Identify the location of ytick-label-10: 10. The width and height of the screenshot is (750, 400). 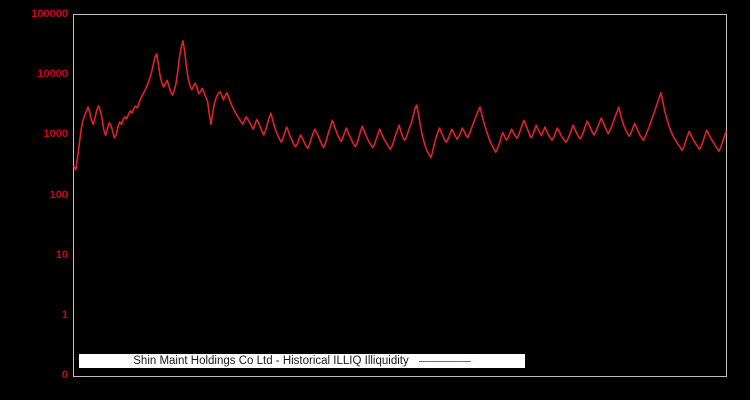
(61, 255).